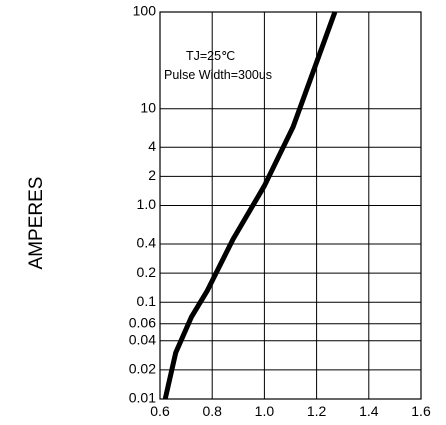  Describe the element at coordinates (147, 204) in the screenshot. I see `y-tick-label: 1.0` at that location.